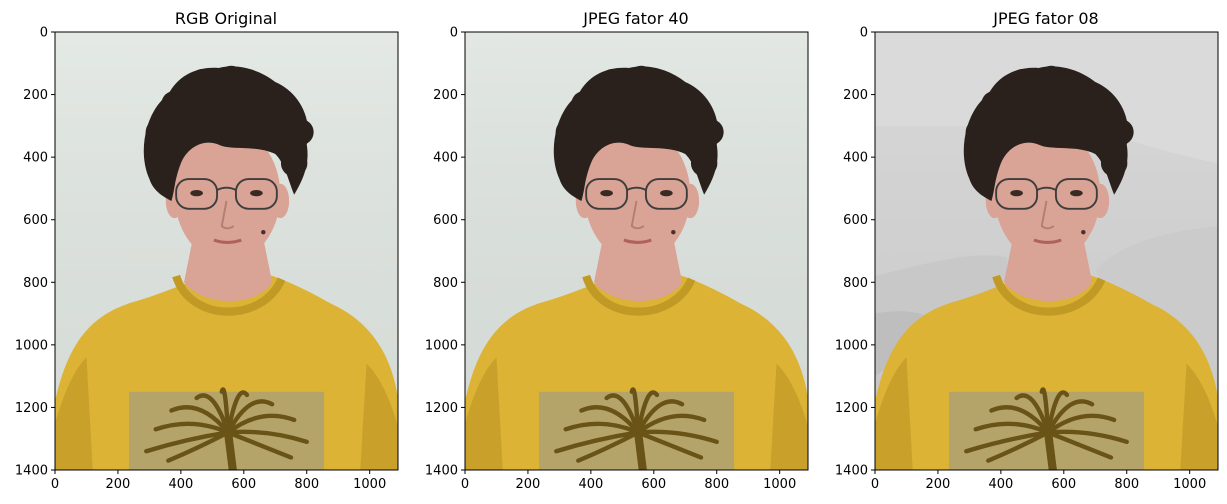 This screenshot has width=1227, height=504. I want to click on eye-left, so click(1016, 193).